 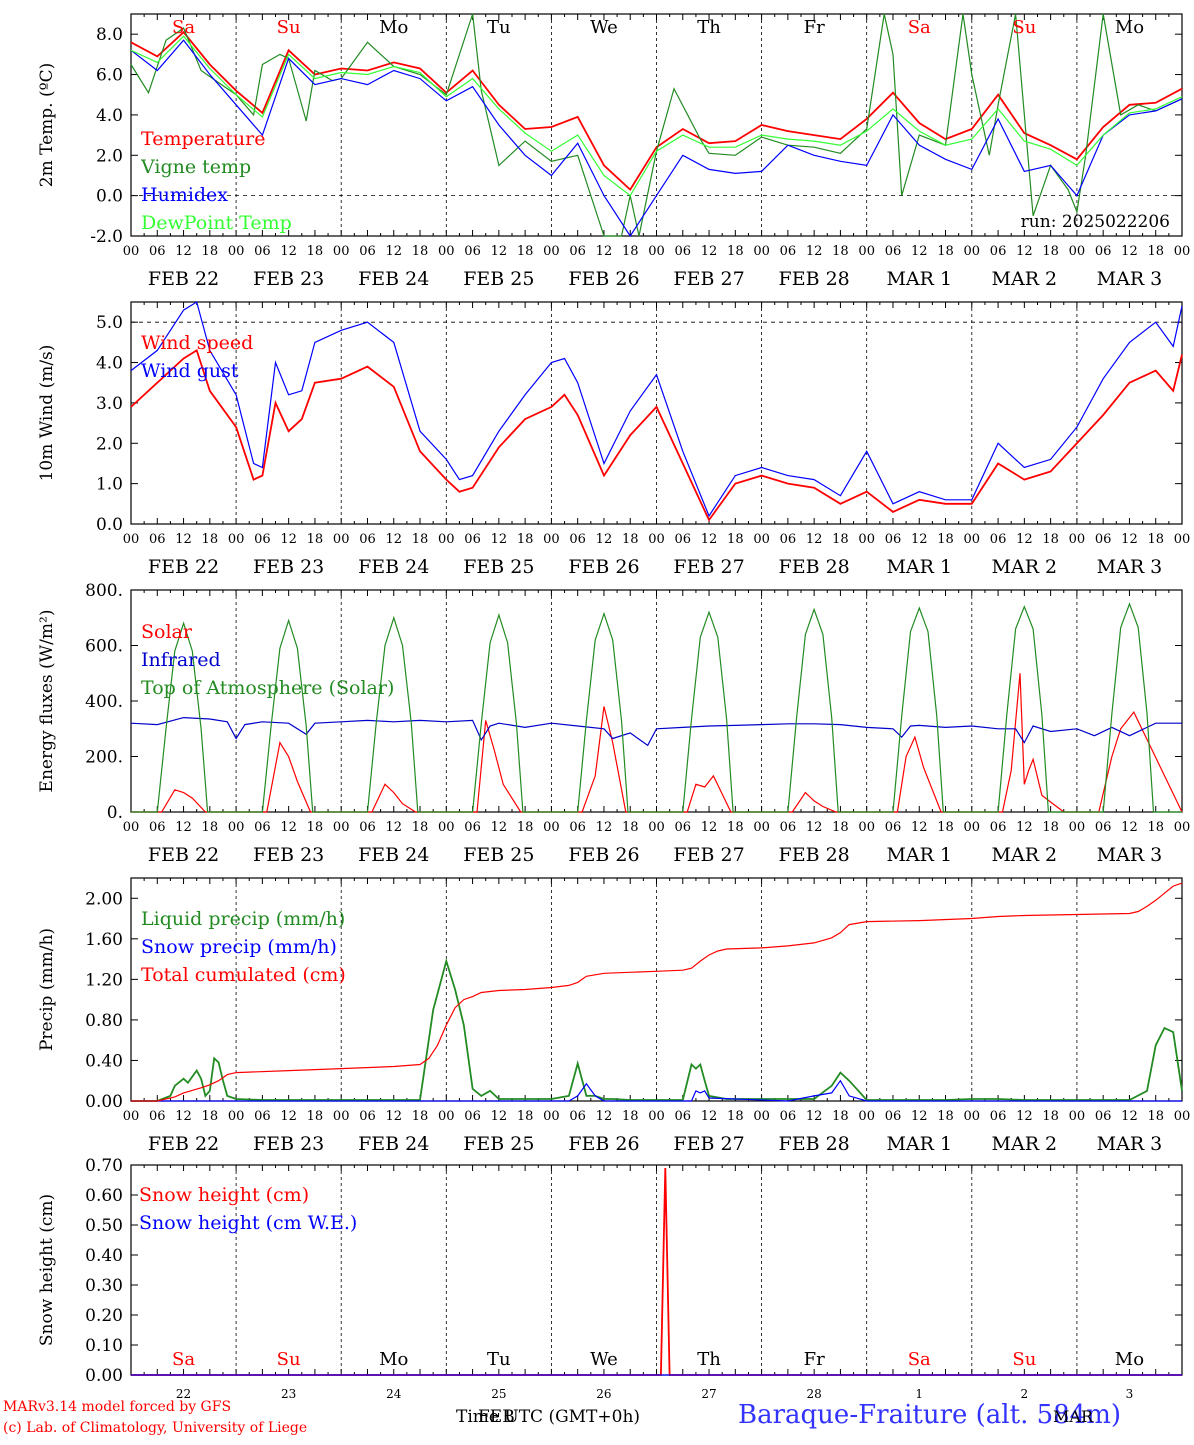 I want to click on legend-entry: DewPoint Temp, so click(x=216, y=223).